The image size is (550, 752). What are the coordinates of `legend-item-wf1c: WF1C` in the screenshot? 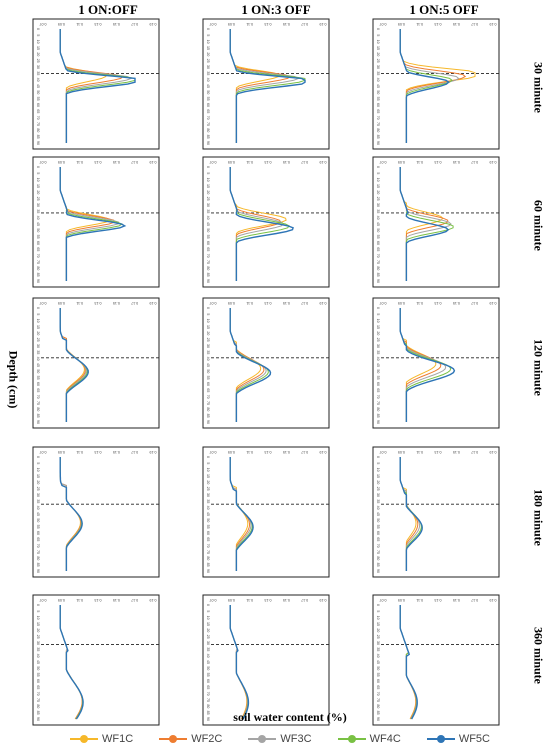 It's located at (101, 739).